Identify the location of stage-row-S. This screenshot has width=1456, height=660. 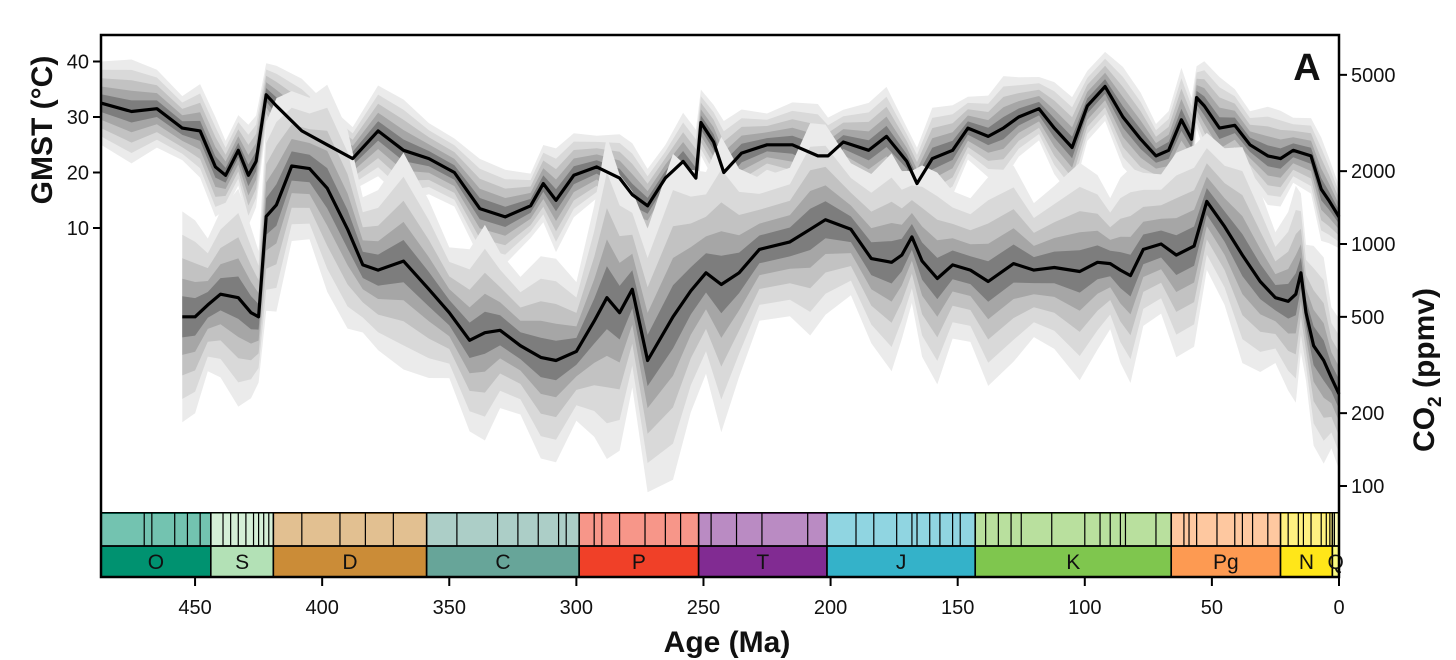
(242, 529).